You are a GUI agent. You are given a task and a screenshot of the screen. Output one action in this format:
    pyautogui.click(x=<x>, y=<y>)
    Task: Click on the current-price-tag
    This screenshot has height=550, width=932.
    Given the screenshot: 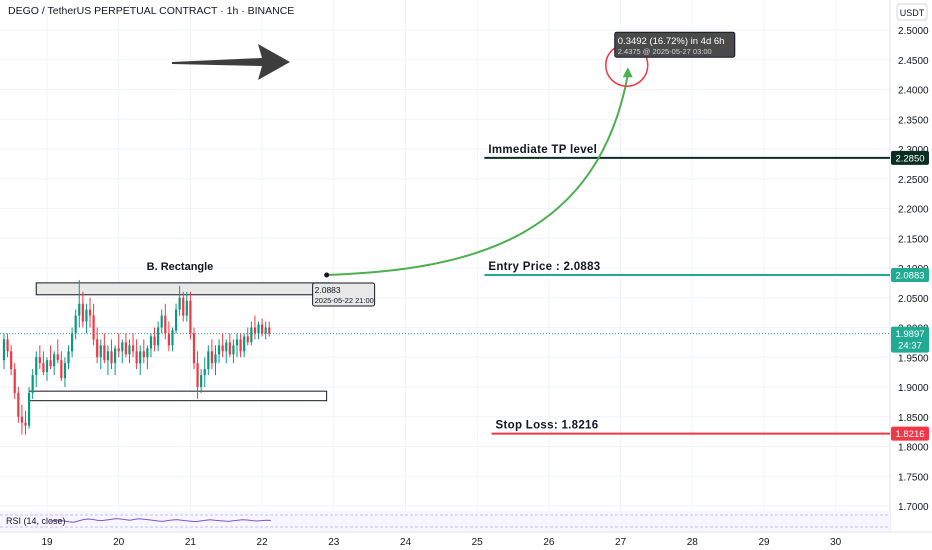 What is the action you would take?
    pyautogui.click(x=910, y=339)
    